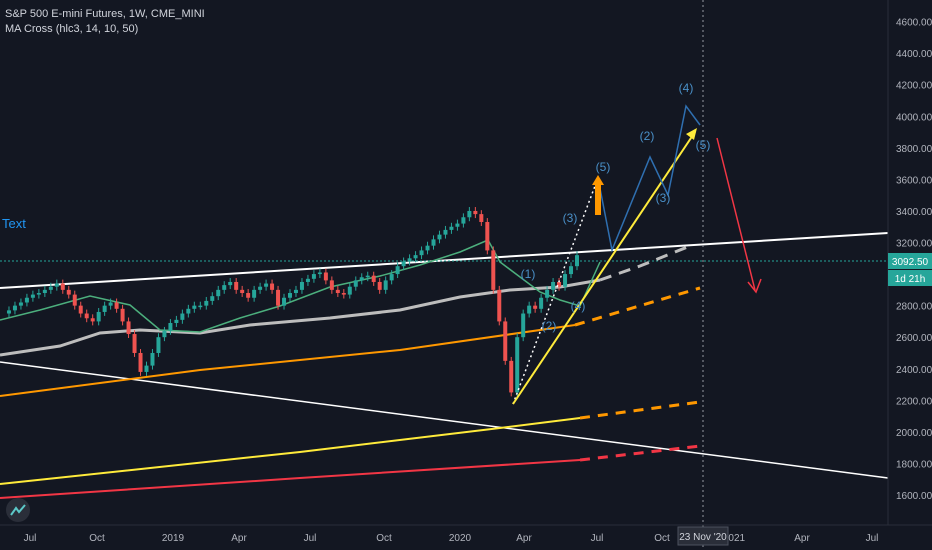 The height and width of the screenshot is (550, 932). What do you see at coordinates (14, 223) in the screenshot?
I see `text-annotation: Text` at bounding box center [14, 223].